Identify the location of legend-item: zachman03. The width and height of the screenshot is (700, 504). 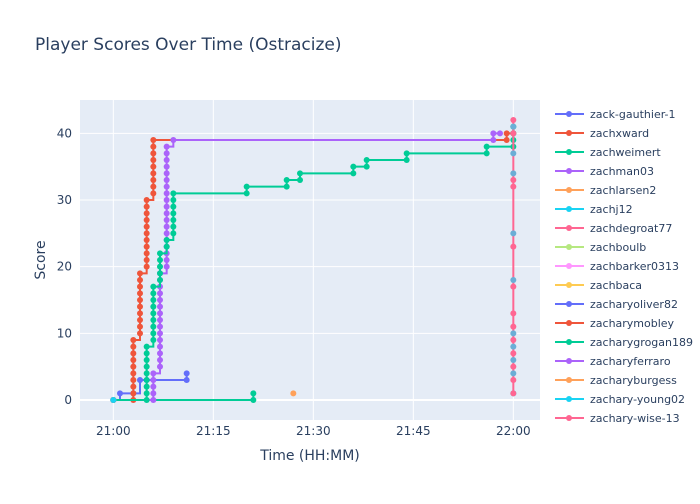
(604, 171).